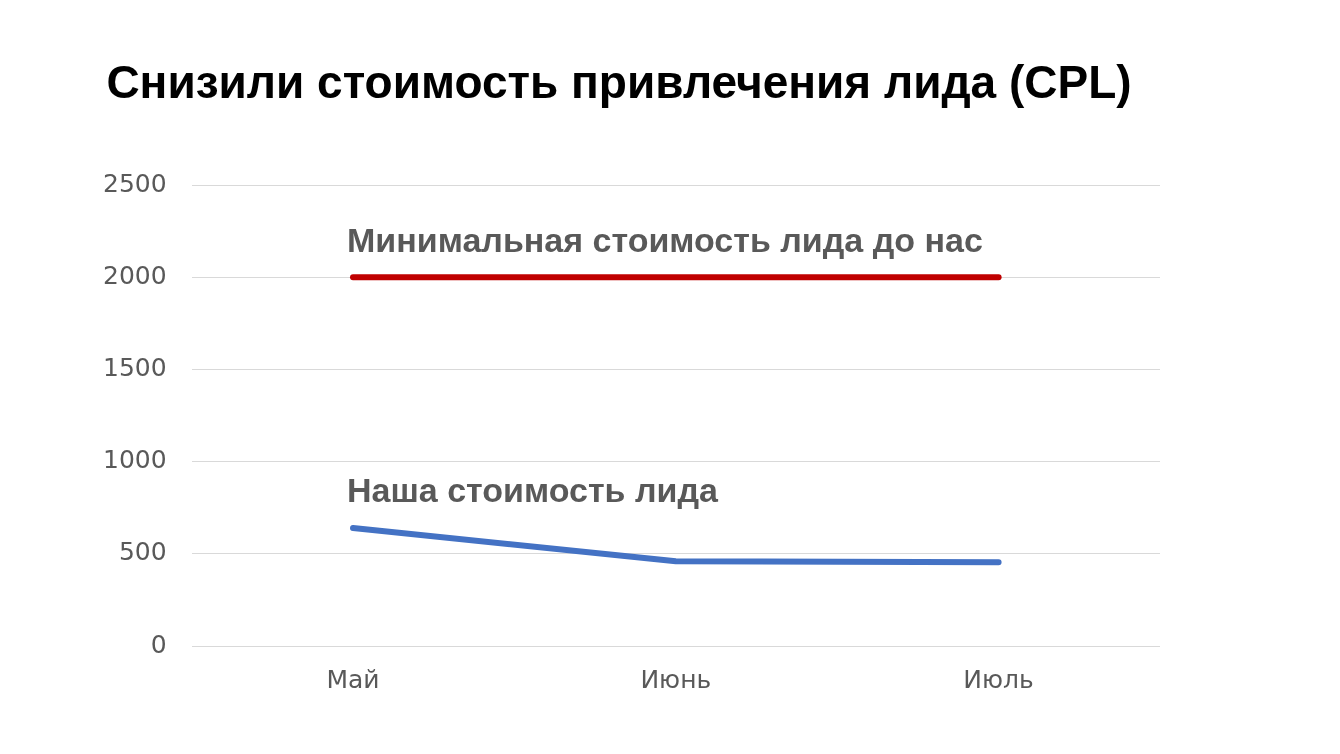 The image size is (1340, 754). I want to click on y-tick-label: 2000, so click(135, 275).